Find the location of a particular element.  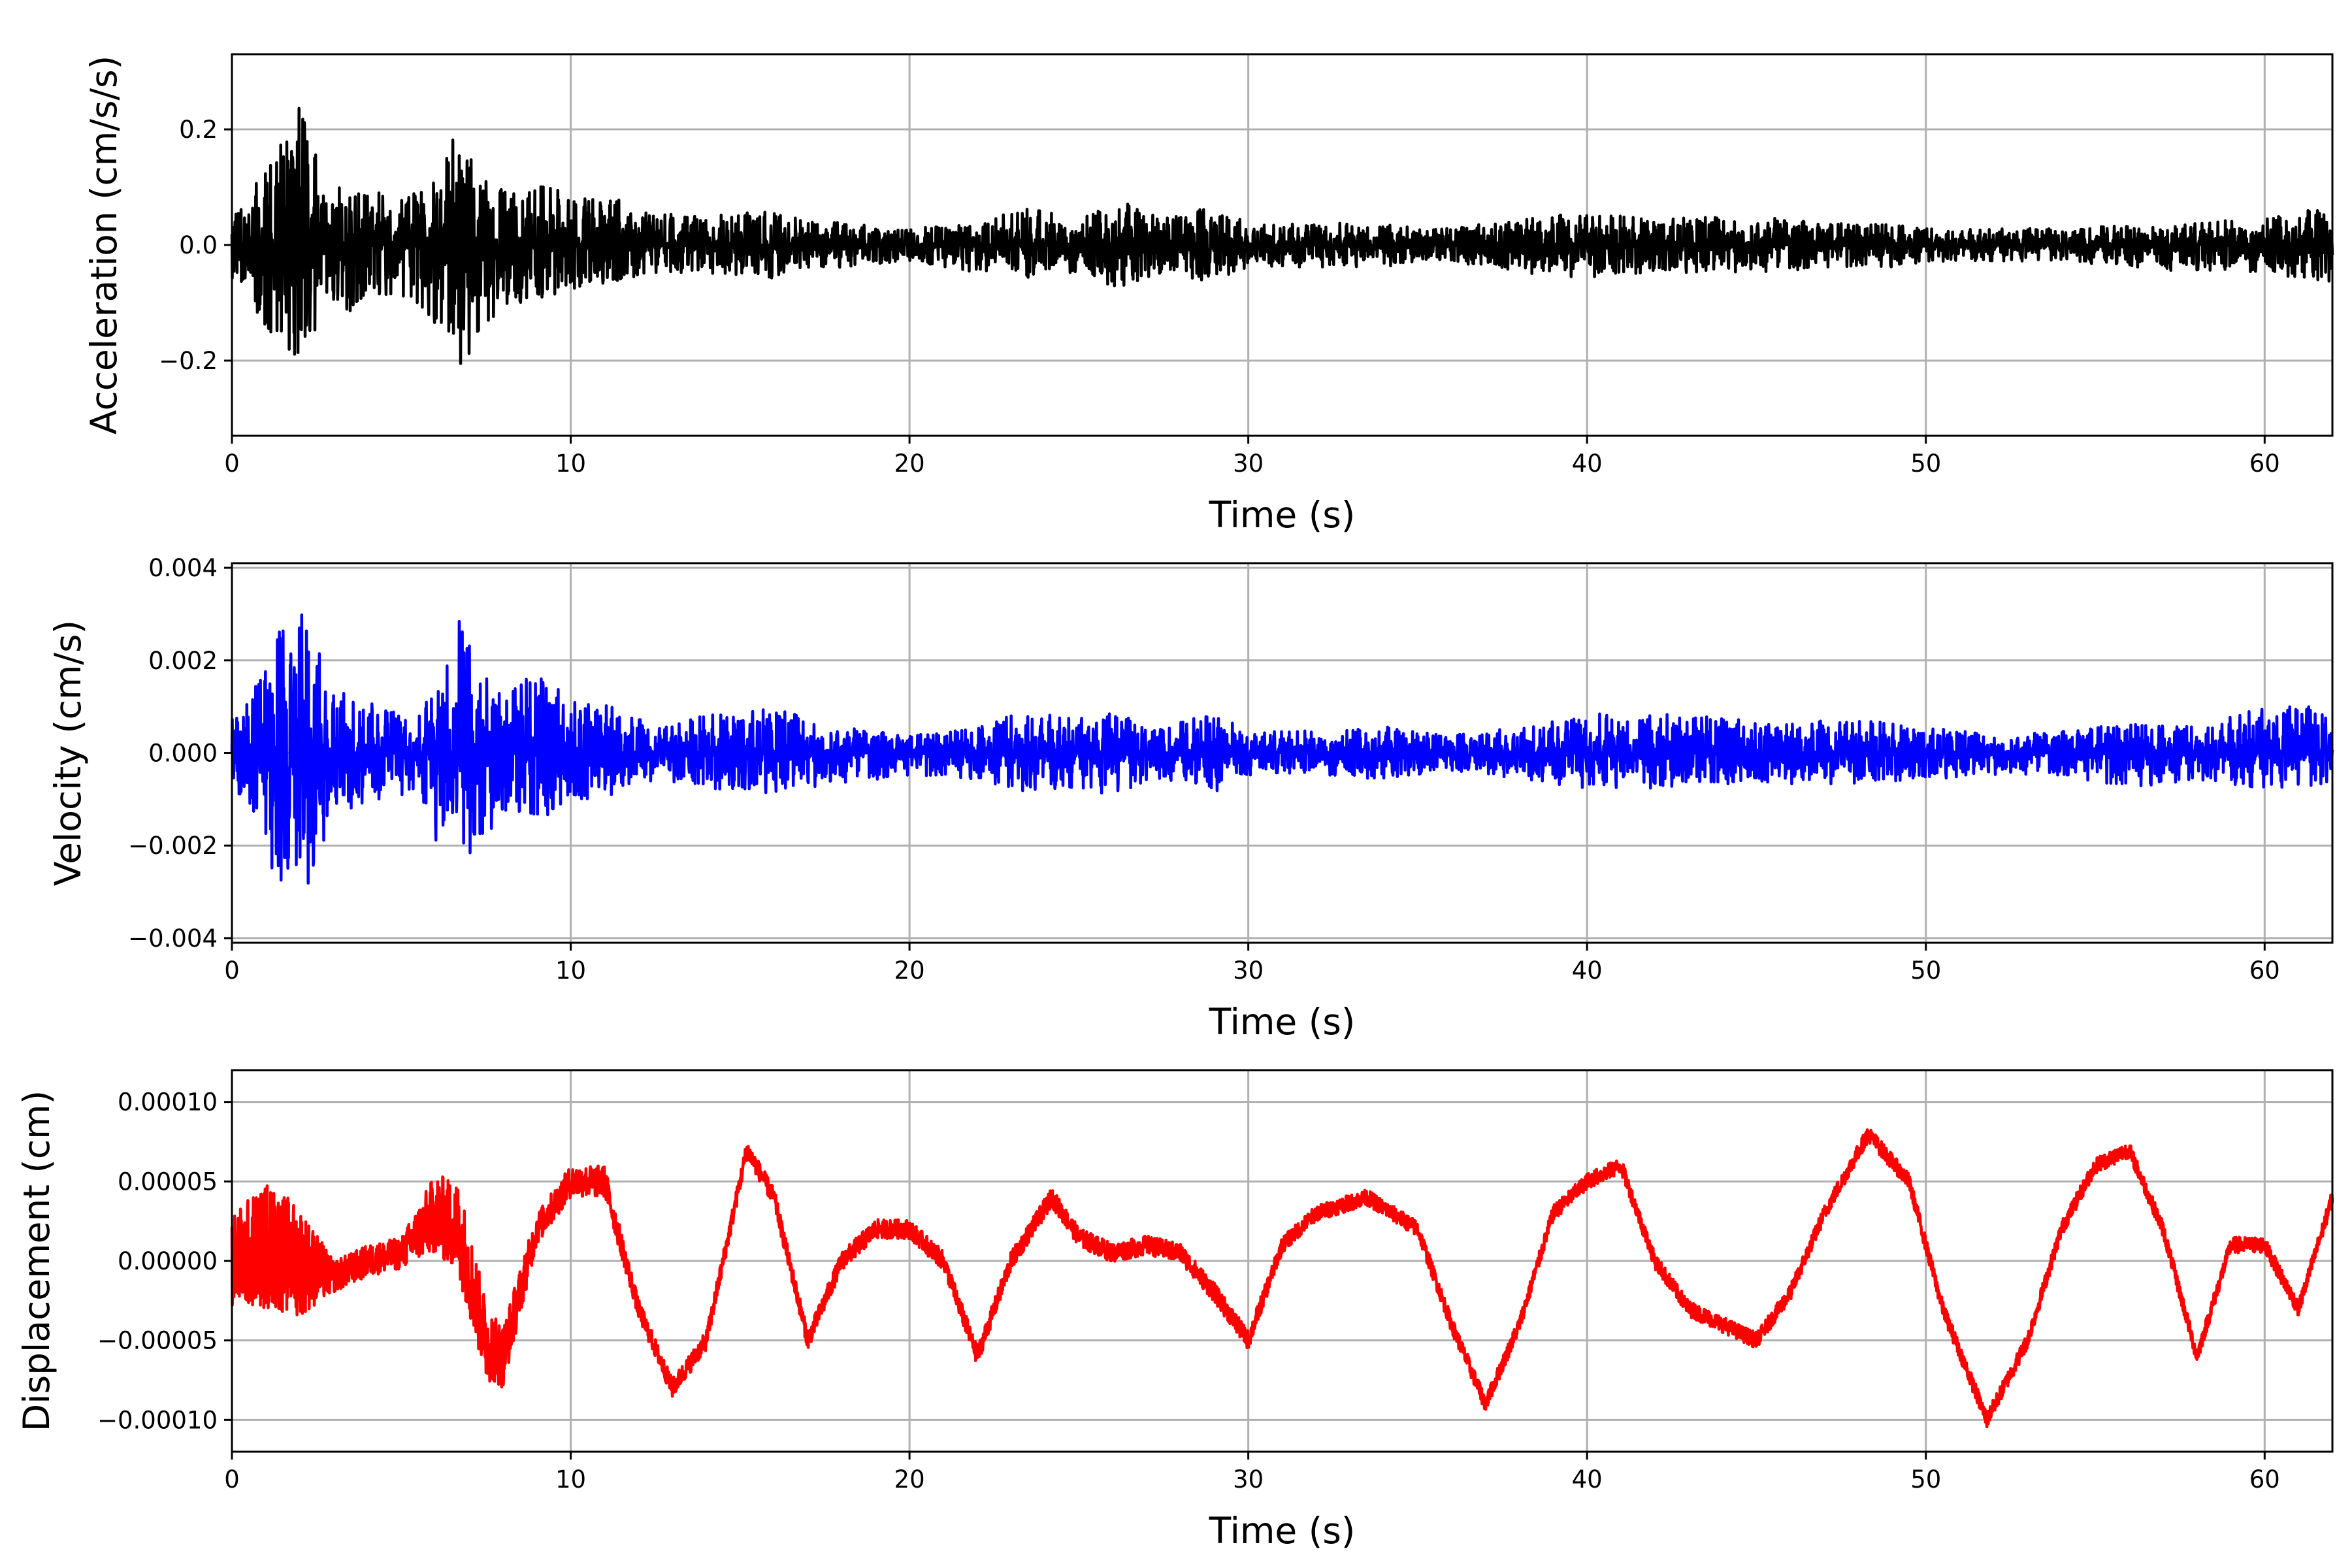

acceleration-trace is located at coordinates (1282, 235).